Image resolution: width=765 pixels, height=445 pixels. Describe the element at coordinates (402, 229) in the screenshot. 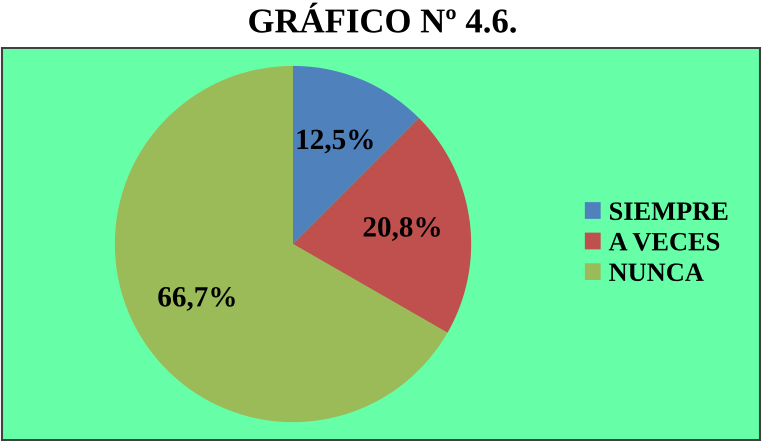

I see `data-label: 20,8%` at that location.